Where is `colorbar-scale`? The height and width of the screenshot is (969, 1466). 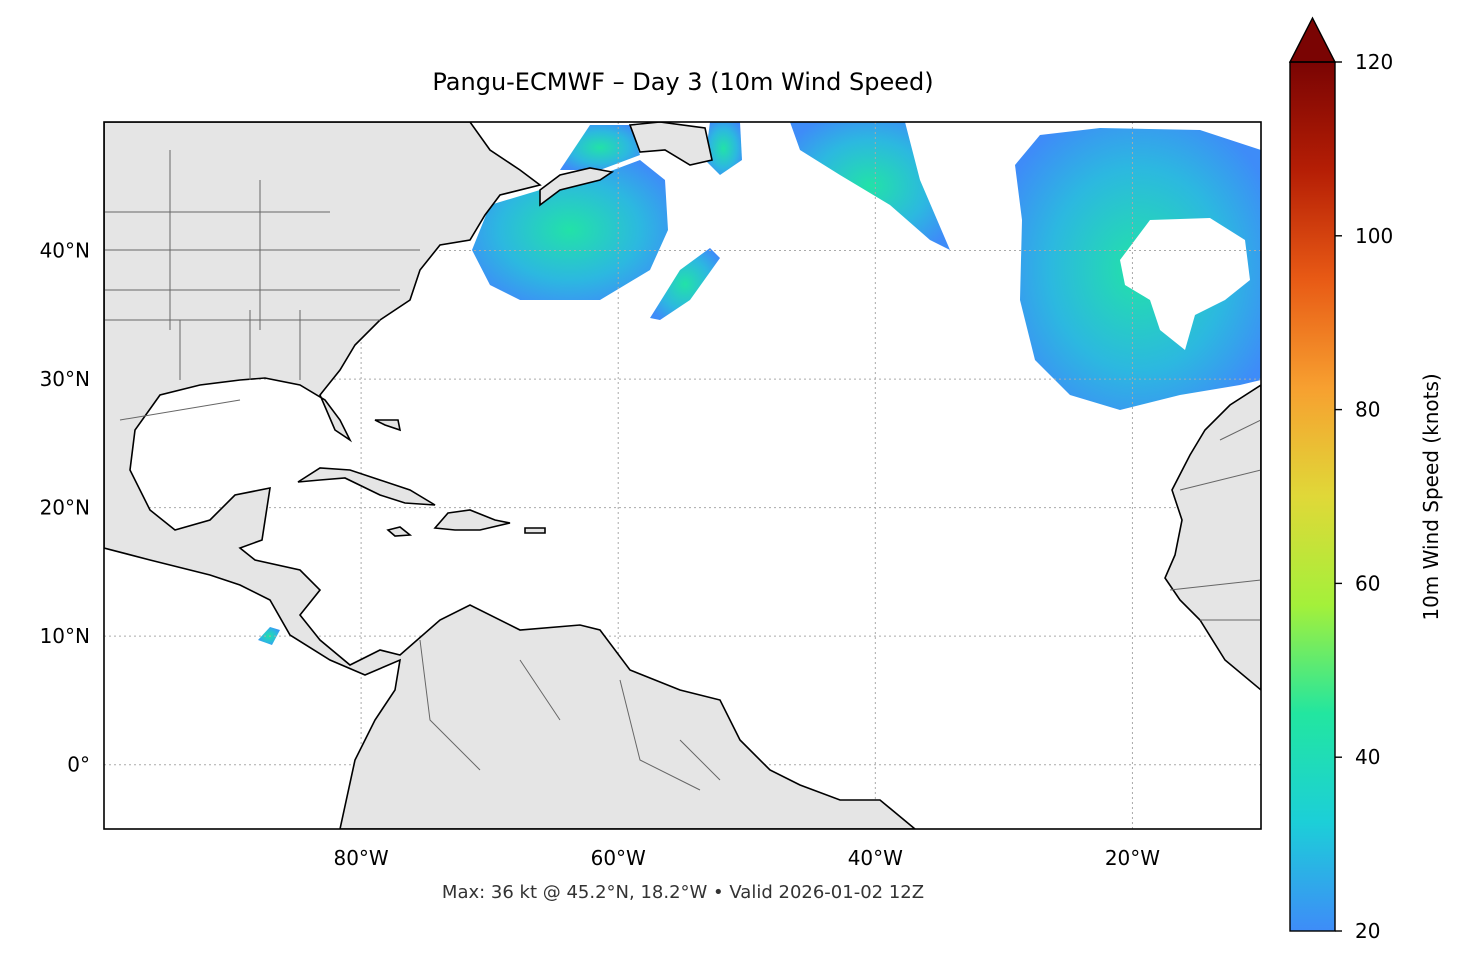
colorbar-scale is located at coordinates (1312, 496).